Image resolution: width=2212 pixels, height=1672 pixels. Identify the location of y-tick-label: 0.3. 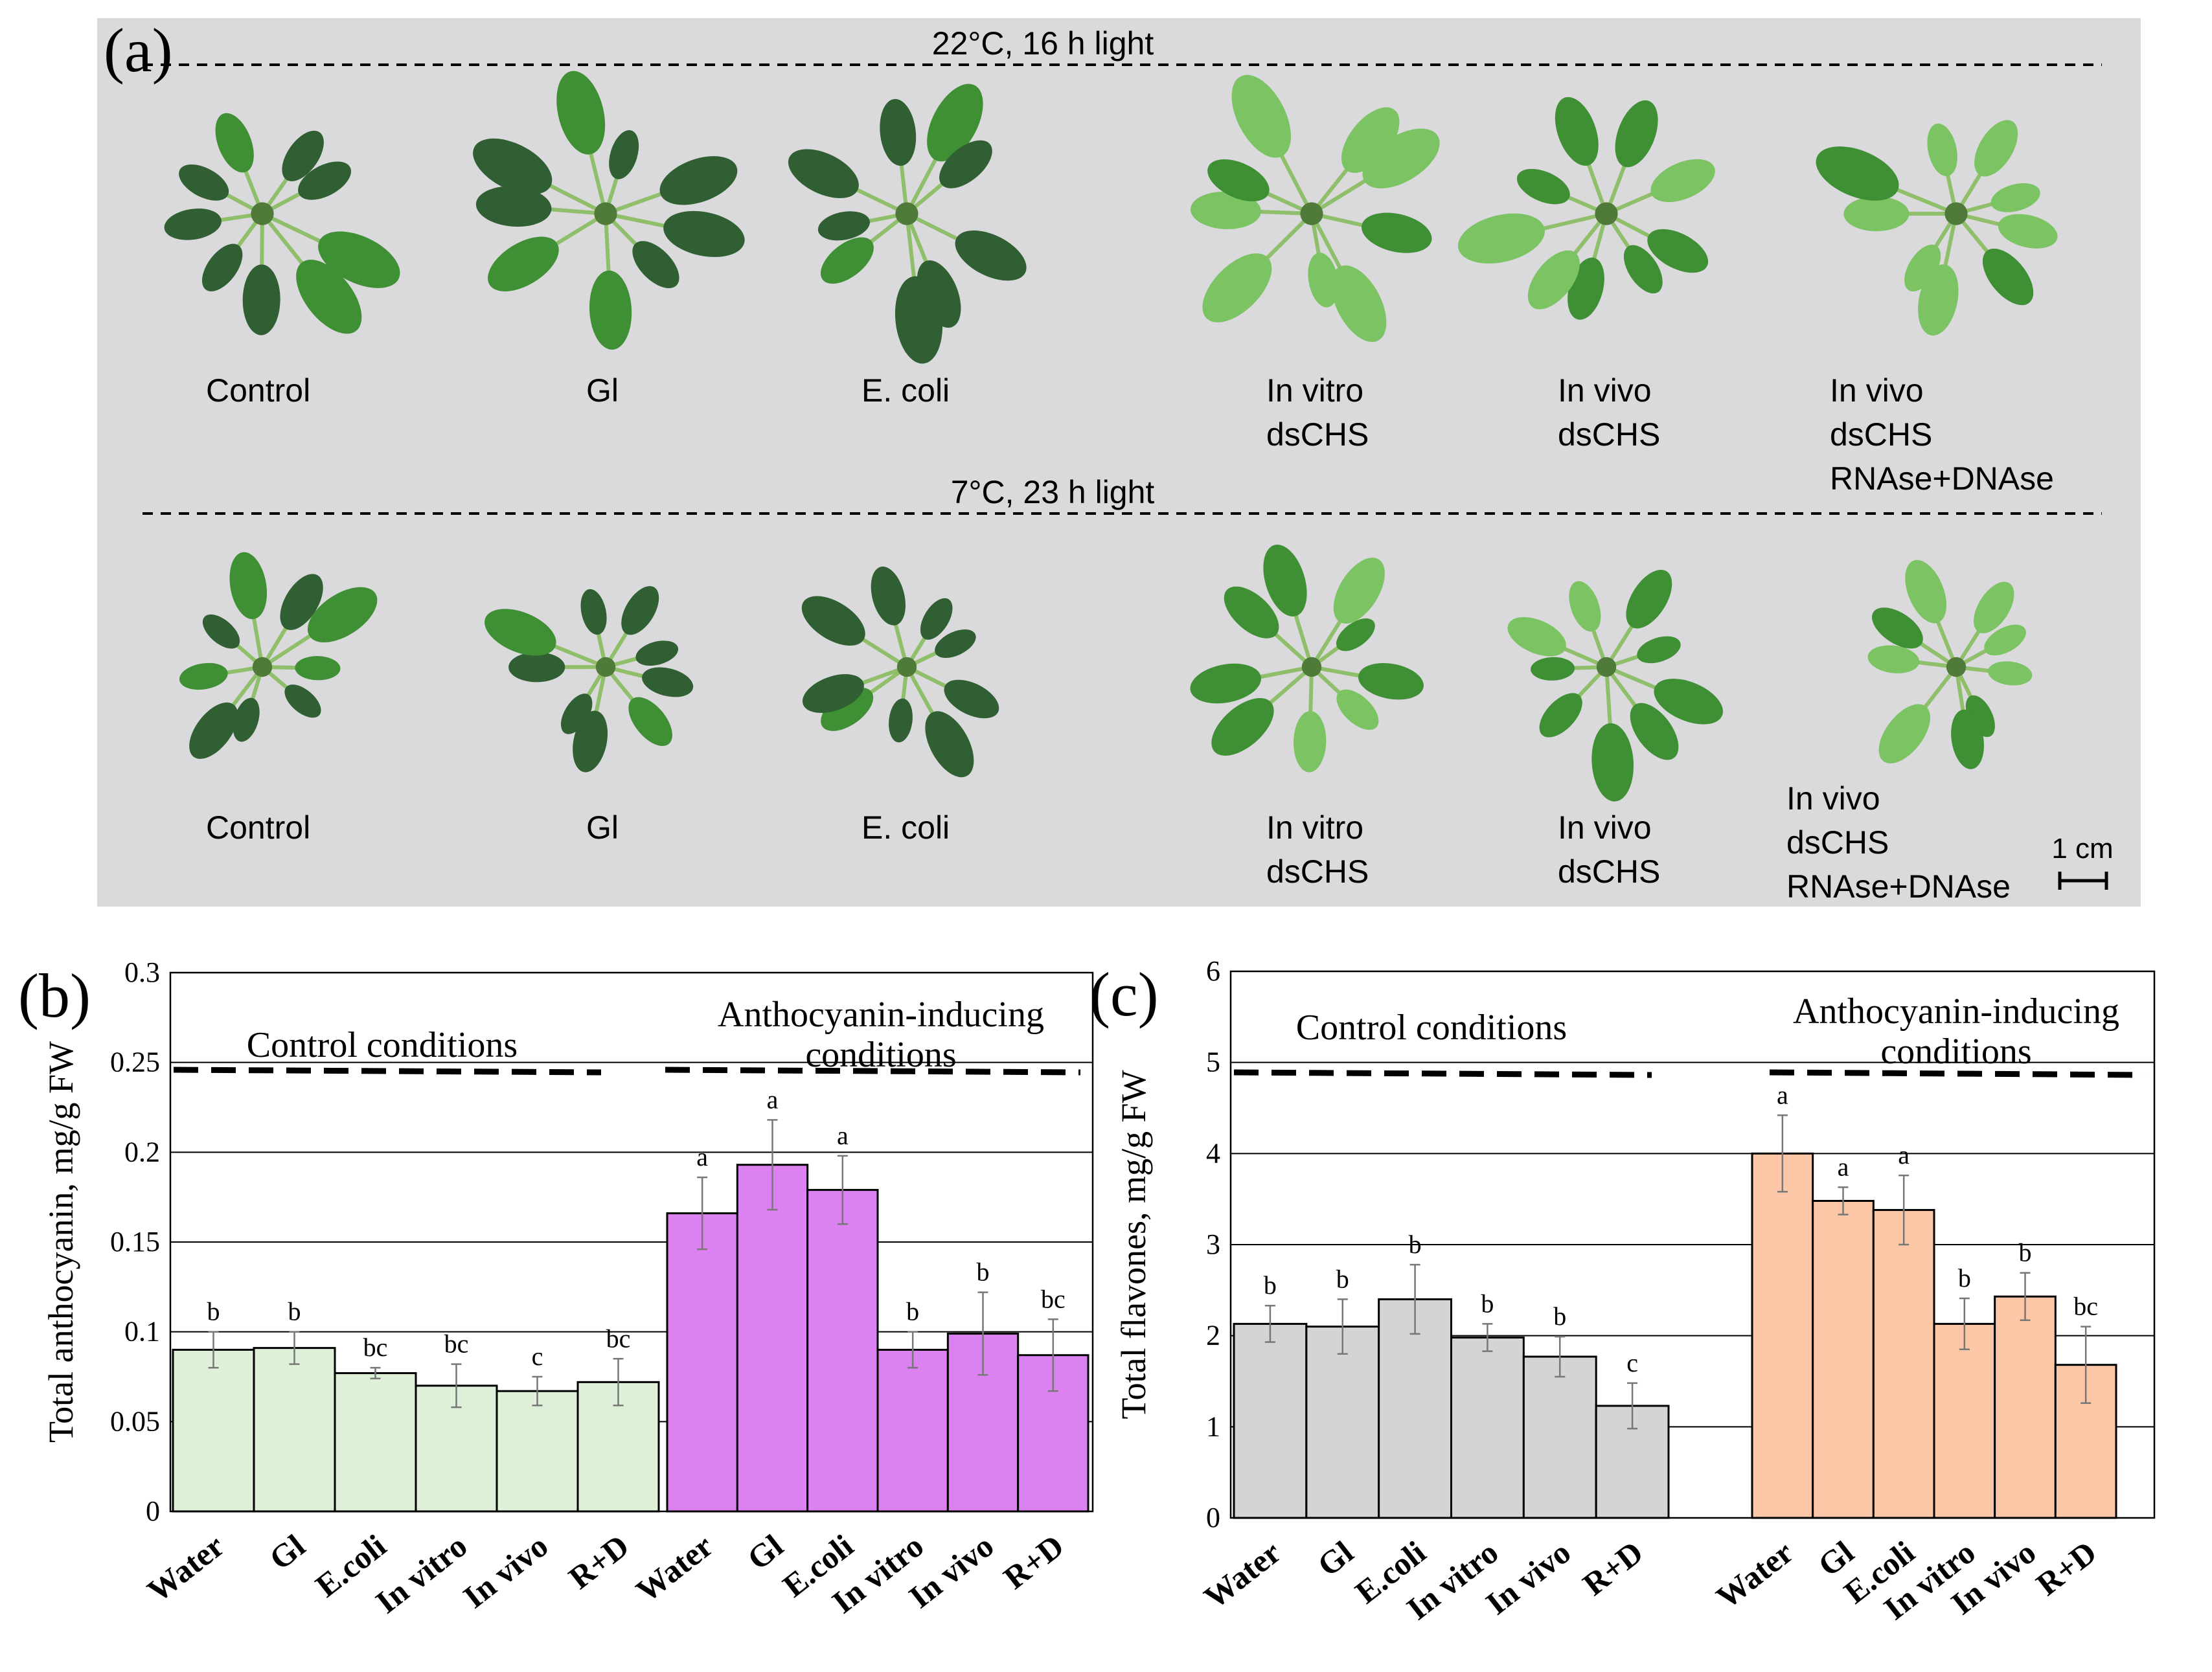
(142, 972).